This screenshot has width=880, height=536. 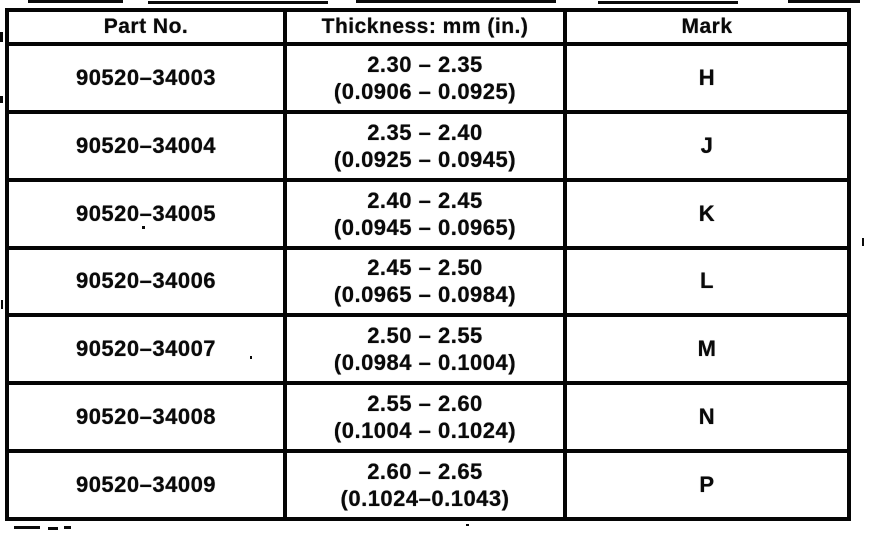 I want to click on thickness-cell: 2.40 – 2.45 (0.0945 – 0.0965), so click(x=425, y=213).